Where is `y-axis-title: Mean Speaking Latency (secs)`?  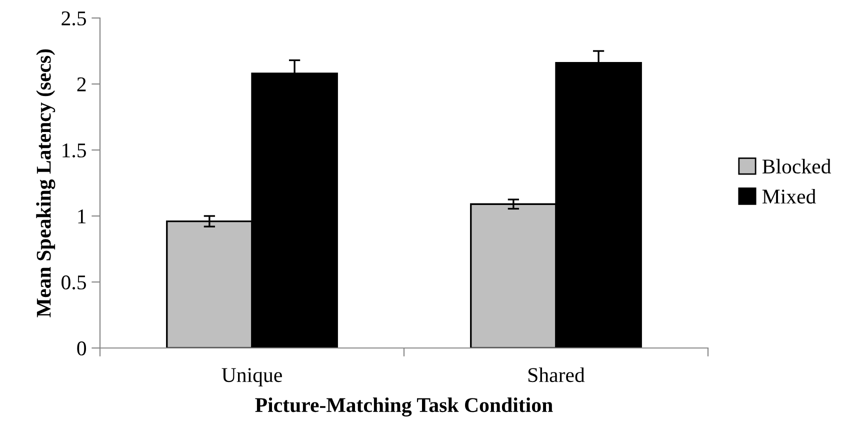
y-axis-title: Mean Speaking Latency (secs) is located at coordinates (46, 183).